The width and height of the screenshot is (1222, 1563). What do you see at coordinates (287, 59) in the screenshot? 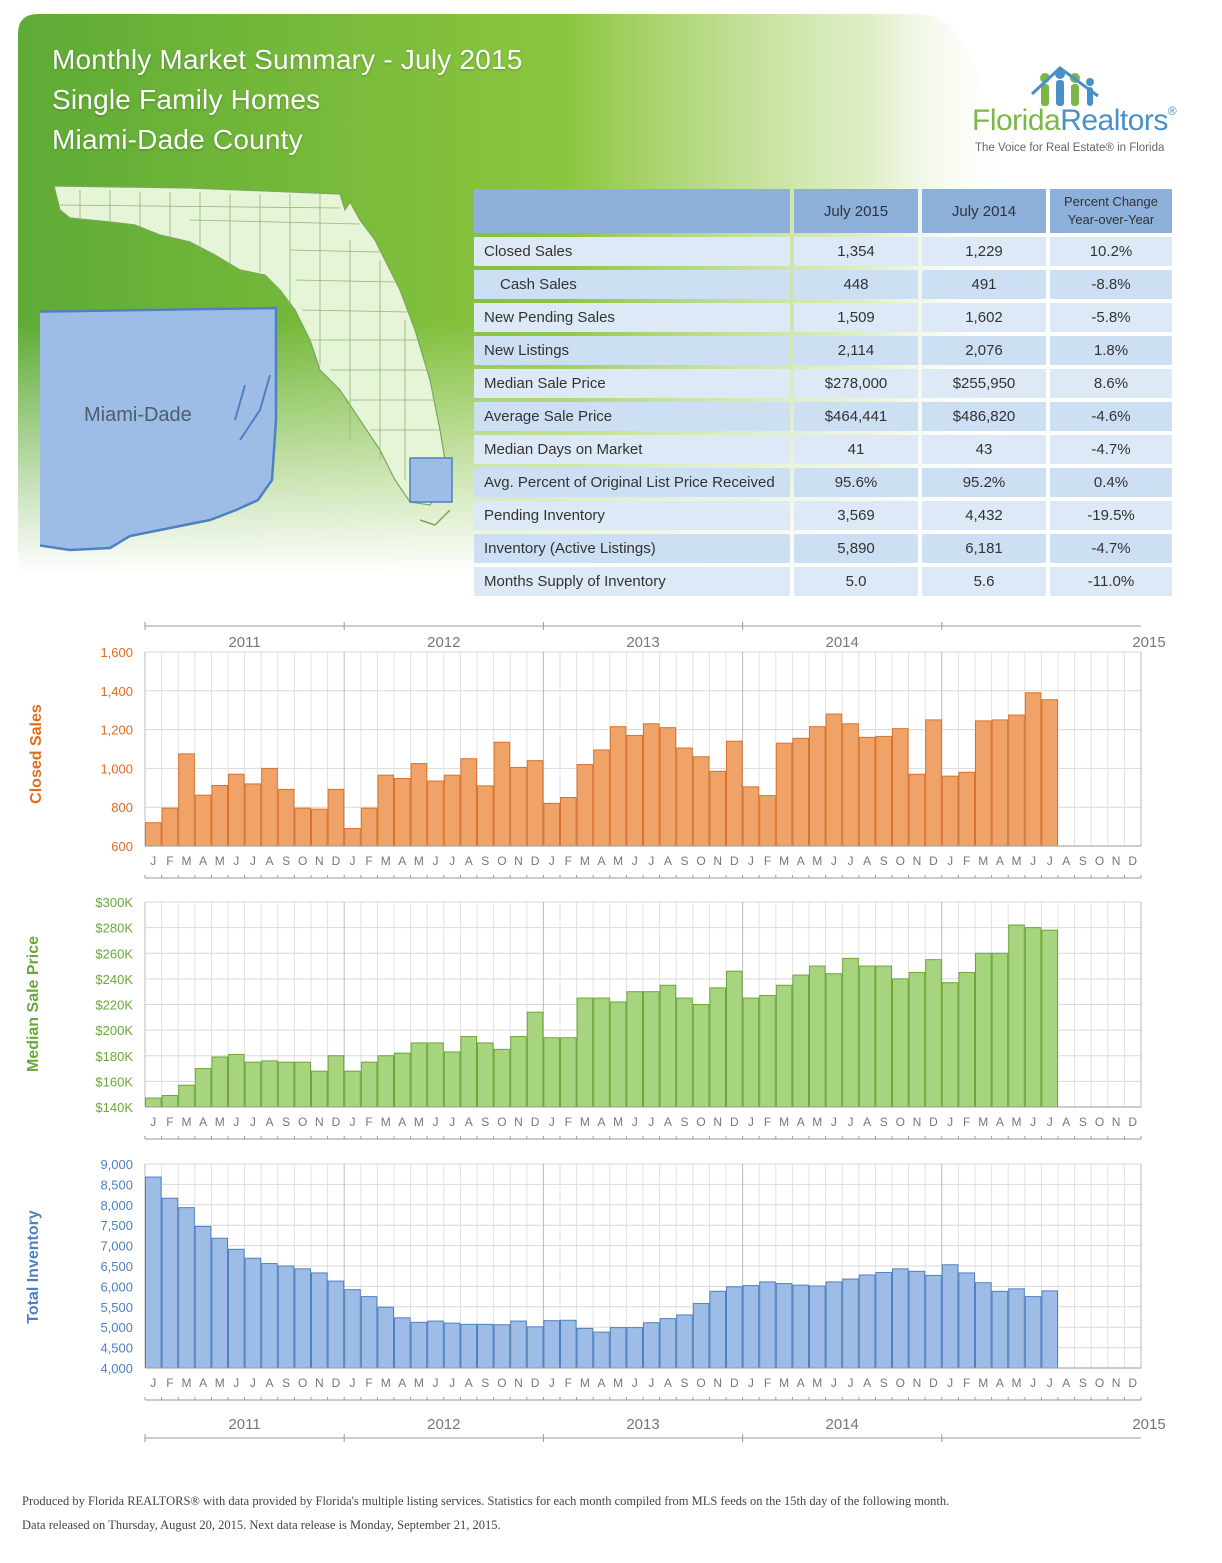
I see `report-title: Monthly Market Summary - July 2015` at bounding box center [287, 59].